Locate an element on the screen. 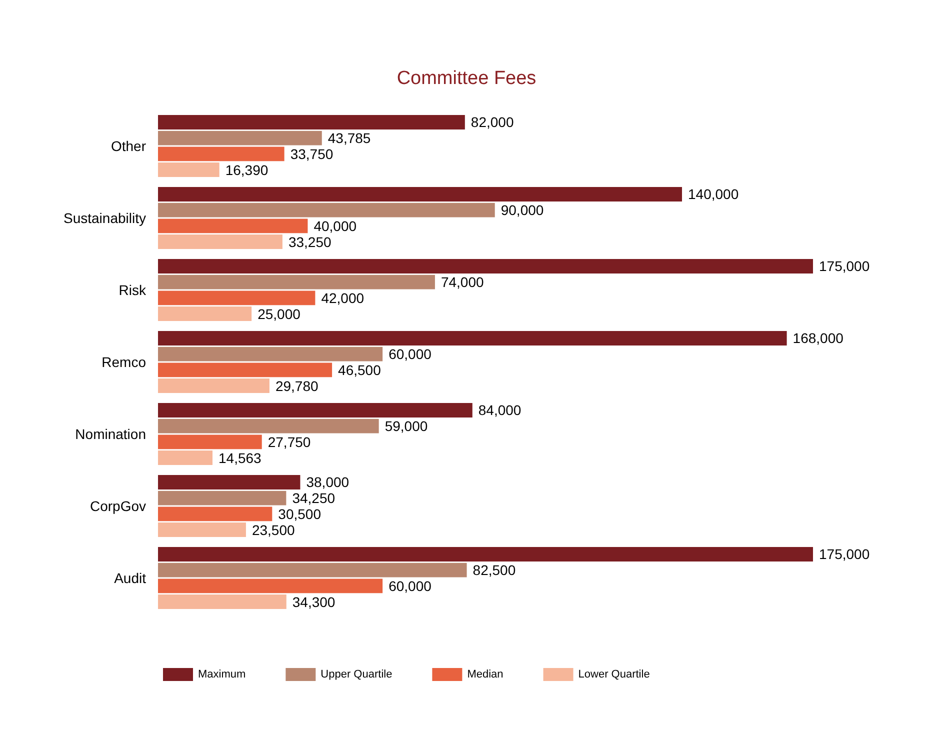  data-label: 82,000 is located at coordinates (492, 122).